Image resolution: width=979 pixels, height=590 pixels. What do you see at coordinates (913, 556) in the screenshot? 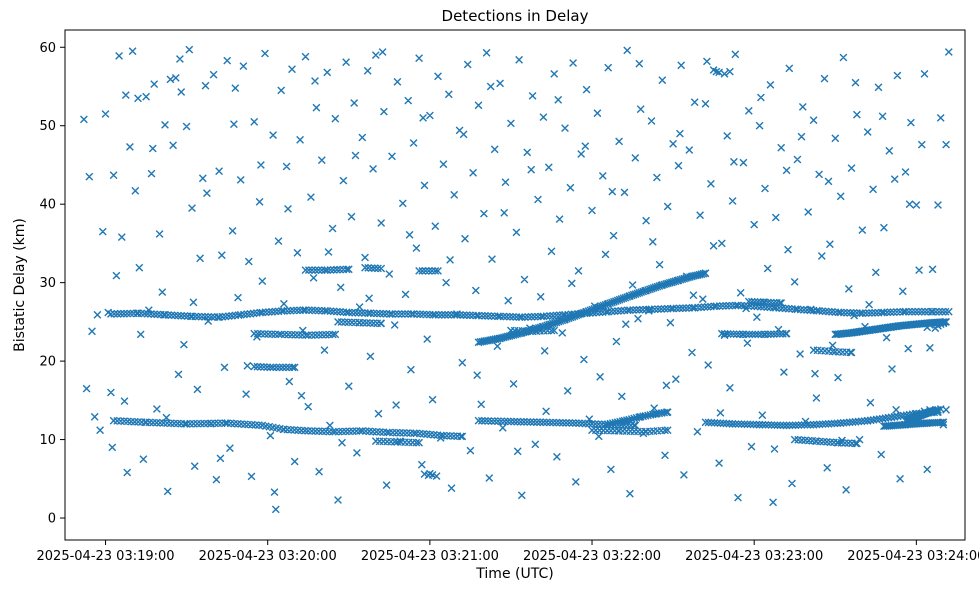
I see `x-tick-label: 2025-04-23 03:24:00` at bounding box center [913, 556].